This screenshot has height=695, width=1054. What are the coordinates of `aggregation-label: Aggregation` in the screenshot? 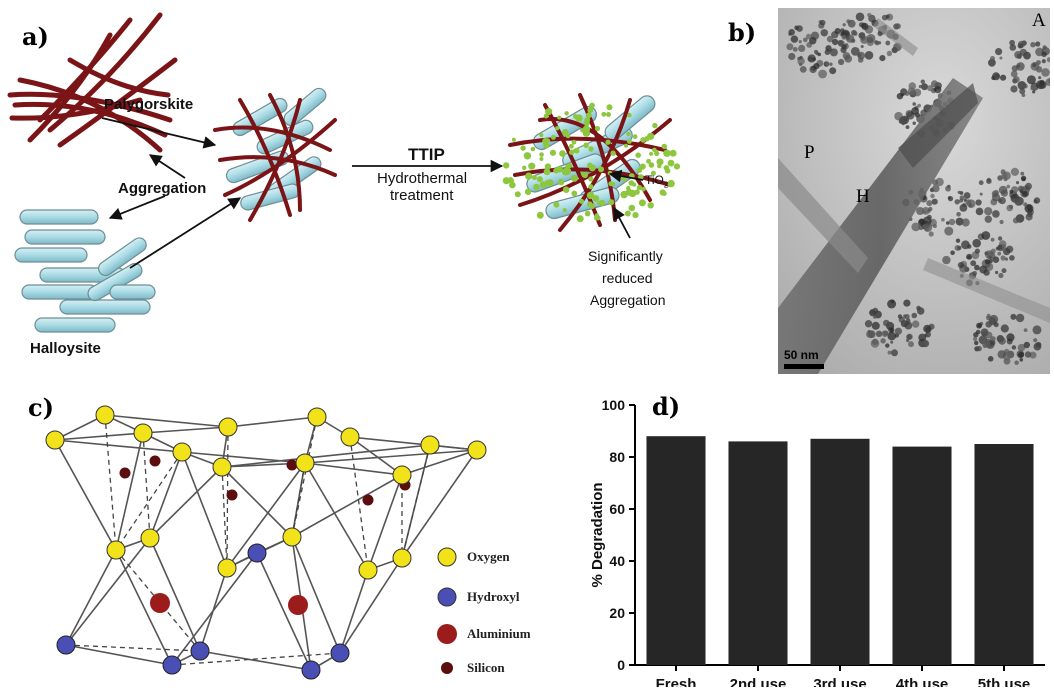 It's located at (162, 188).